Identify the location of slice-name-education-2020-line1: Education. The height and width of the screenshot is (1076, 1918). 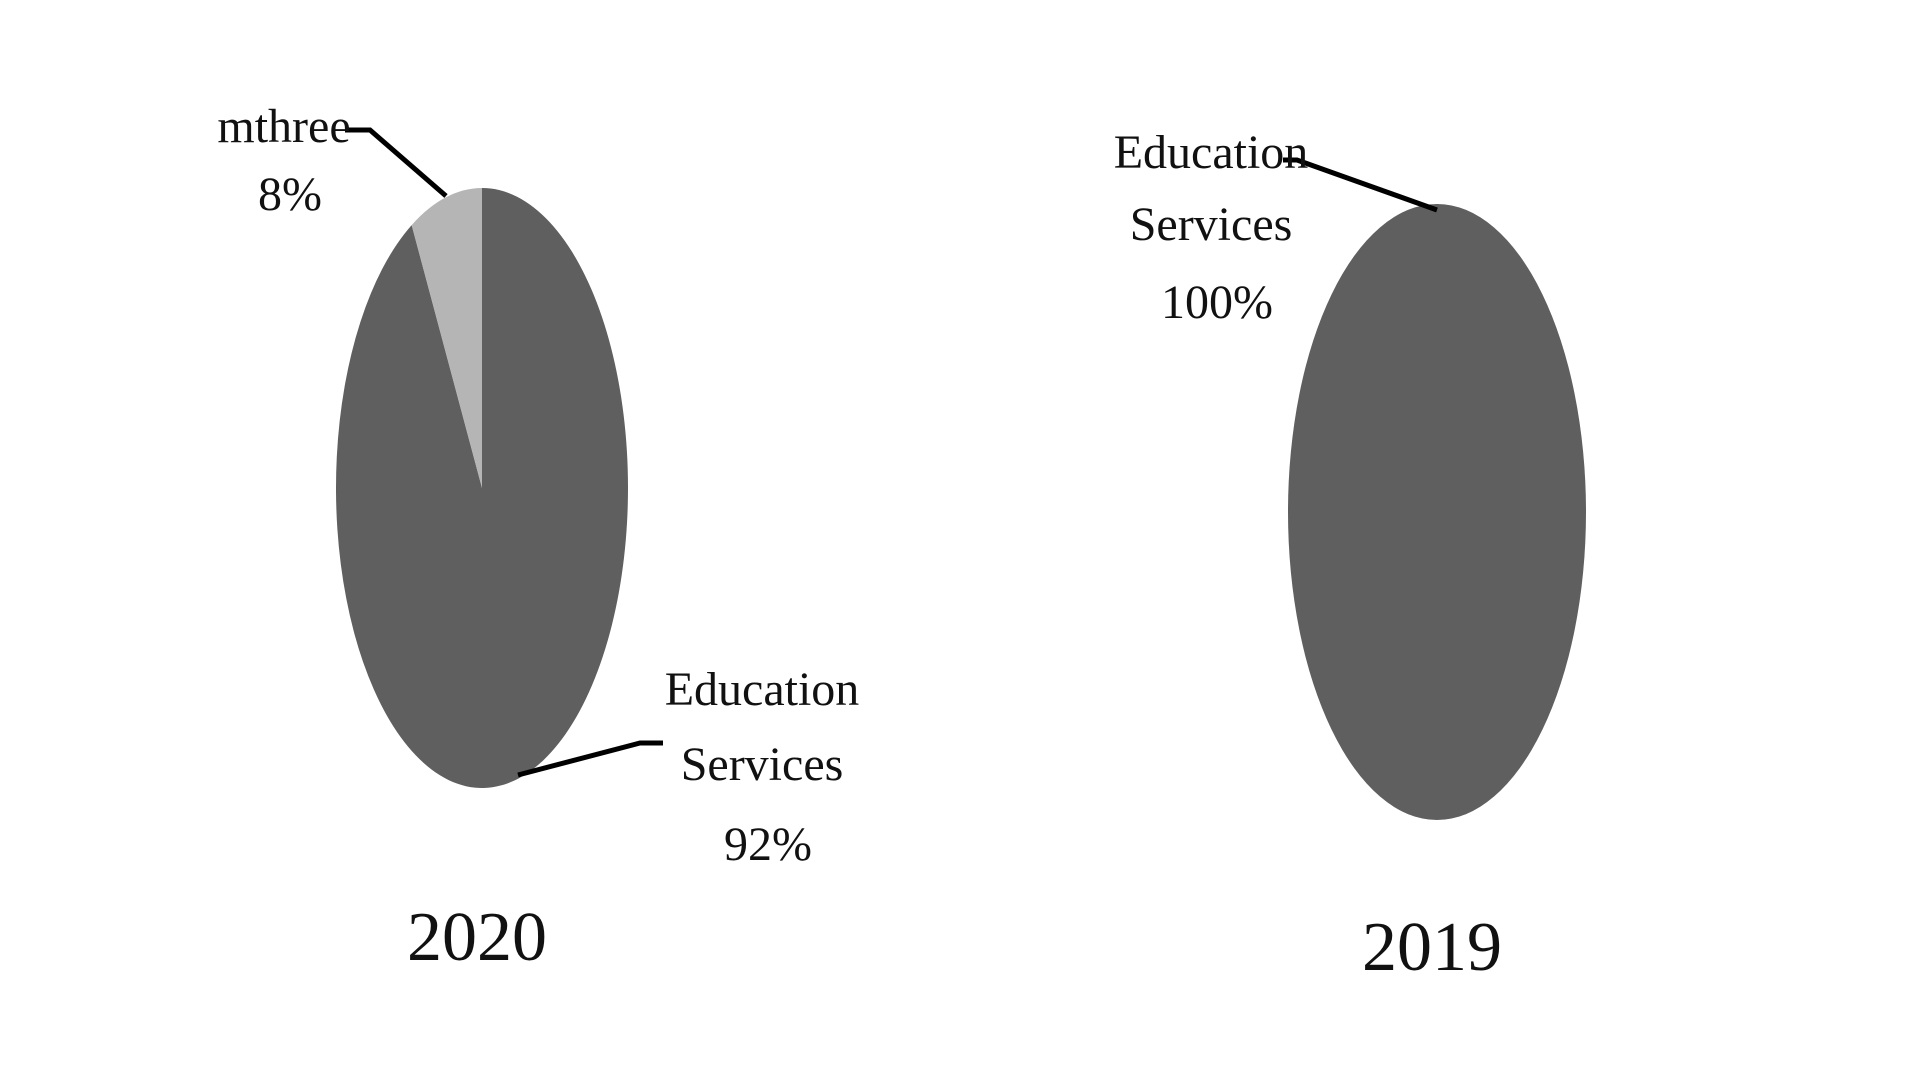
(762, 689).